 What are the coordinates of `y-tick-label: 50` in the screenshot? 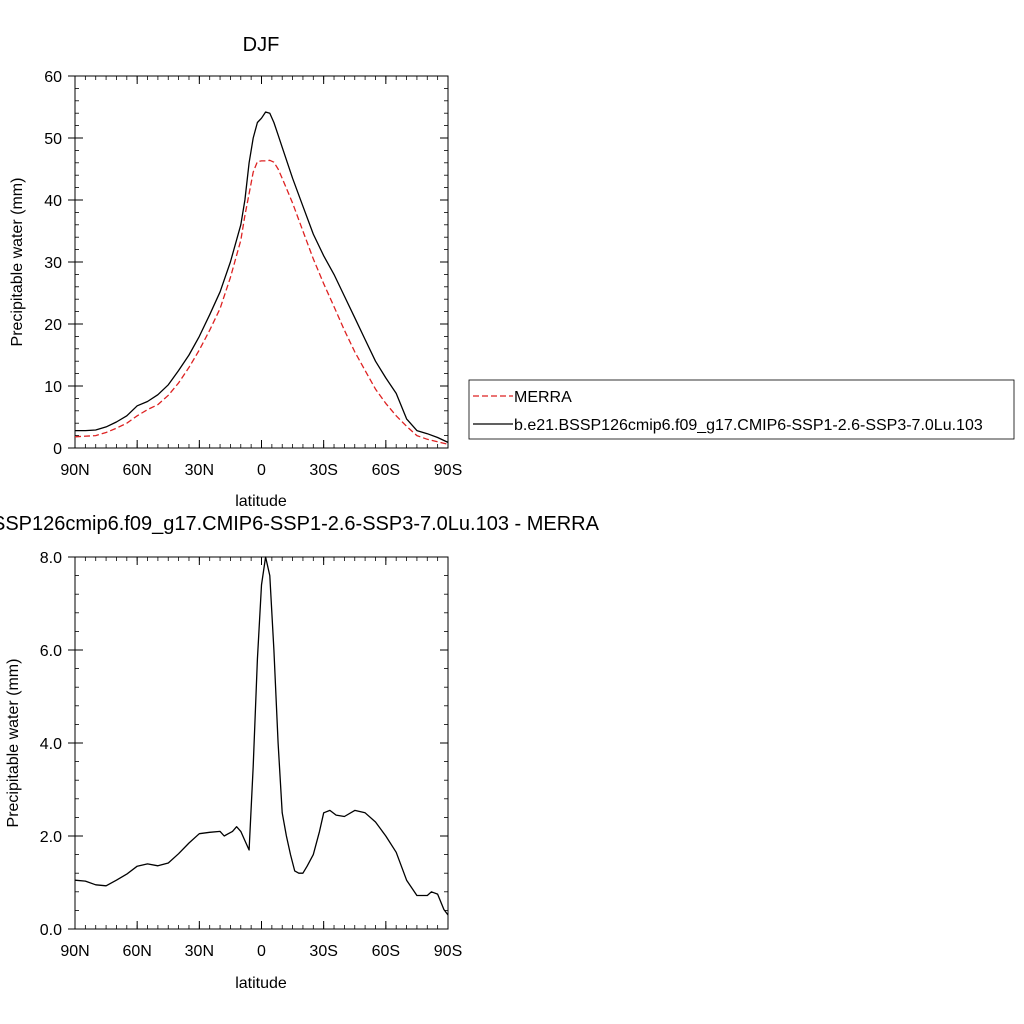 It's located at (53, 139).